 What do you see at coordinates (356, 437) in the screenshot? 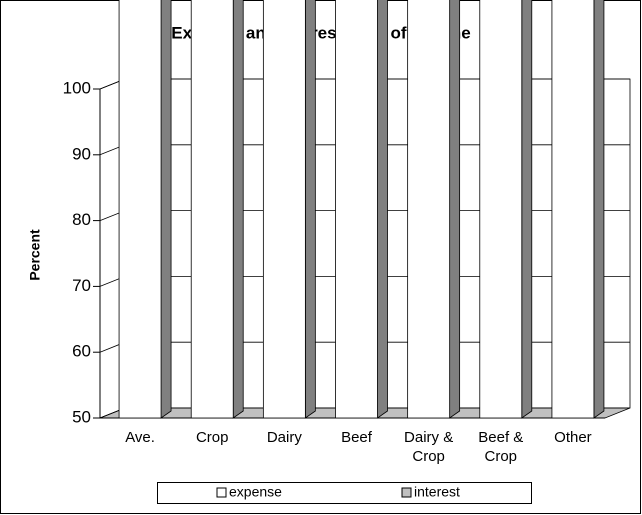
I see `x-tick-label: Beef` at bounding box center [356, 437].